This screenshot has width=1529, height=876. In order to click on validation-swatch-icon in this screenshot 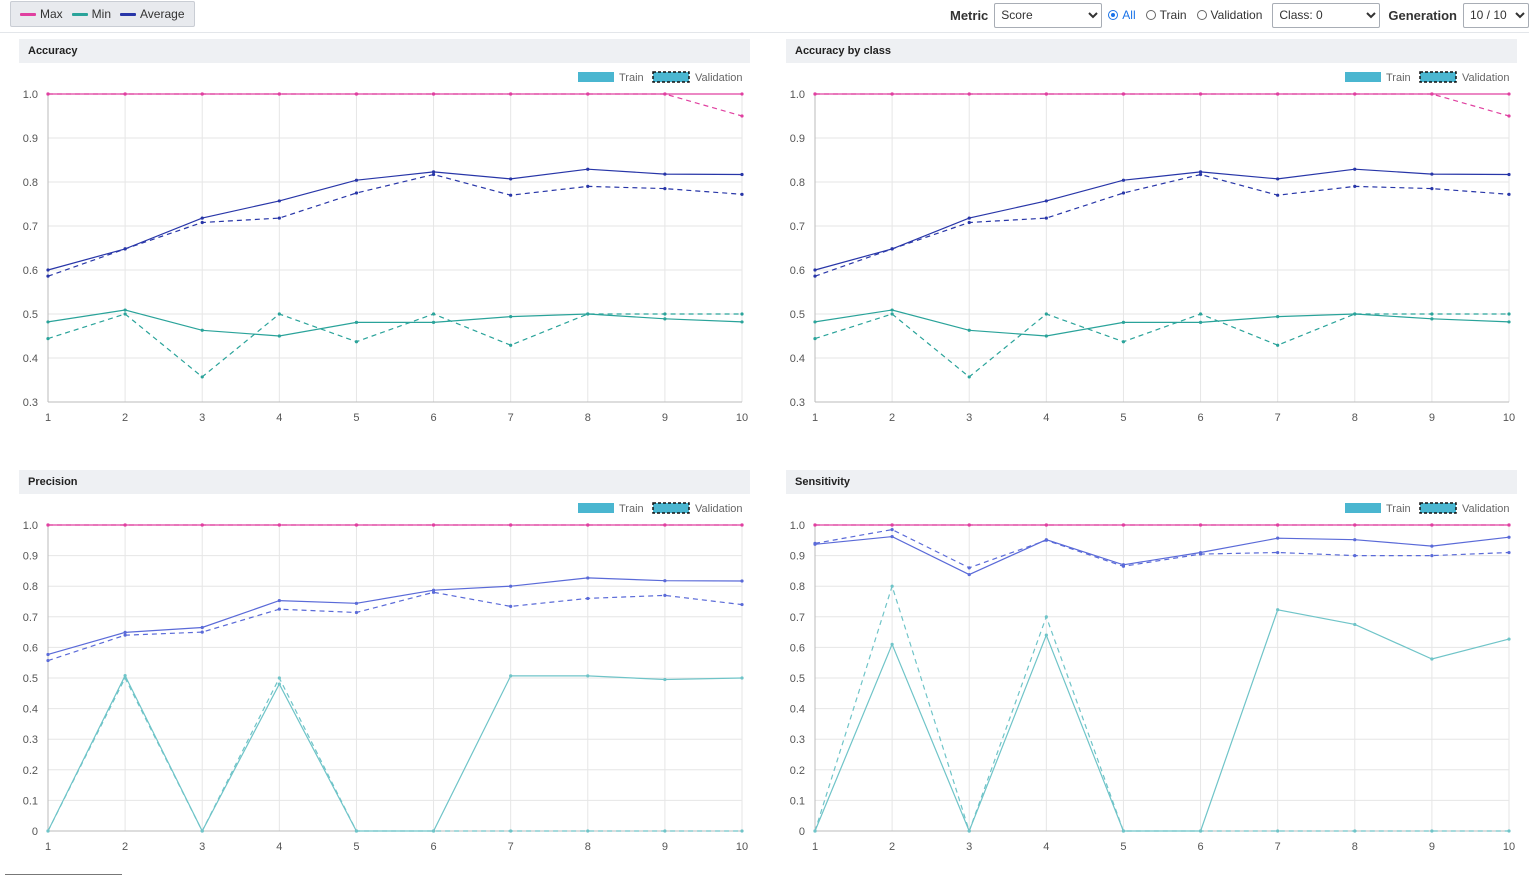, I will do `click(1438, 77)`.